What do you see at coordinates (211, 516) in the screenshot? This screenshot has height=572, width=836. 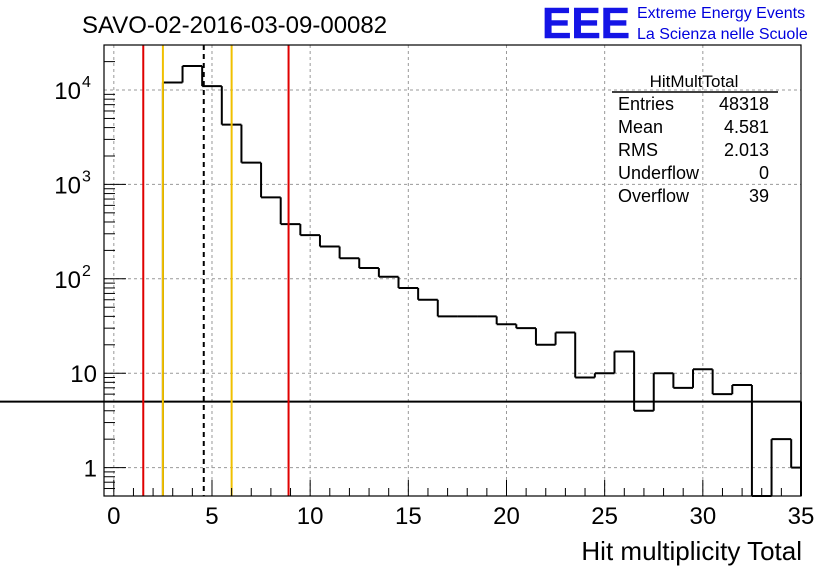 I see `x-tick-label: 5` at bounding box center [211, 516].